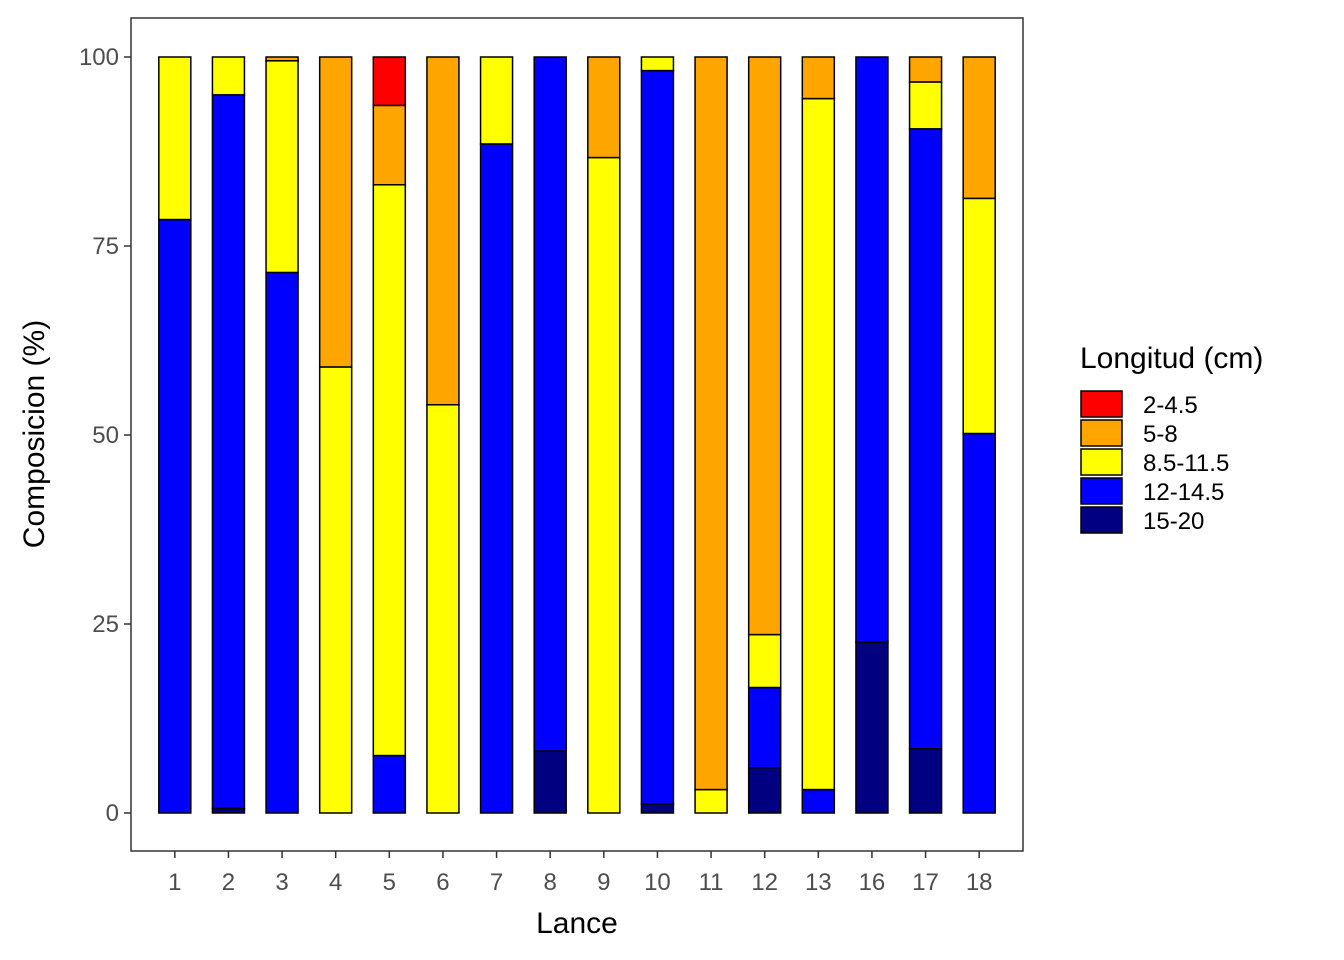  Describe the element at coordinates (764, 661) in the screenshot. I see `bar-segment-12-8.5-11.5` at that location.